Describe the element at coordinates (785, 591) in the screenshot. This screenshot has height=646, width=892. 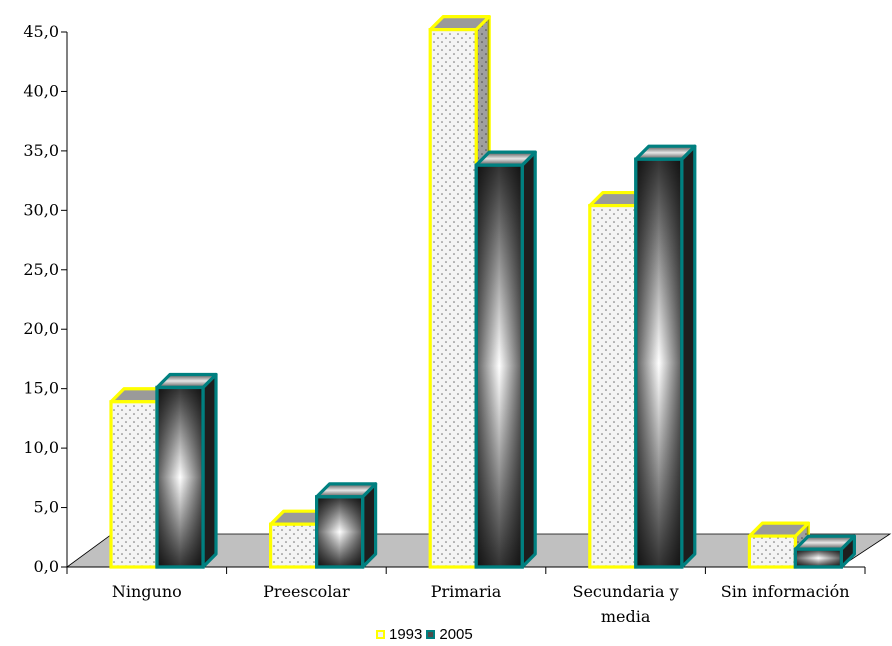
I see `category-label: Sin información` at that location.